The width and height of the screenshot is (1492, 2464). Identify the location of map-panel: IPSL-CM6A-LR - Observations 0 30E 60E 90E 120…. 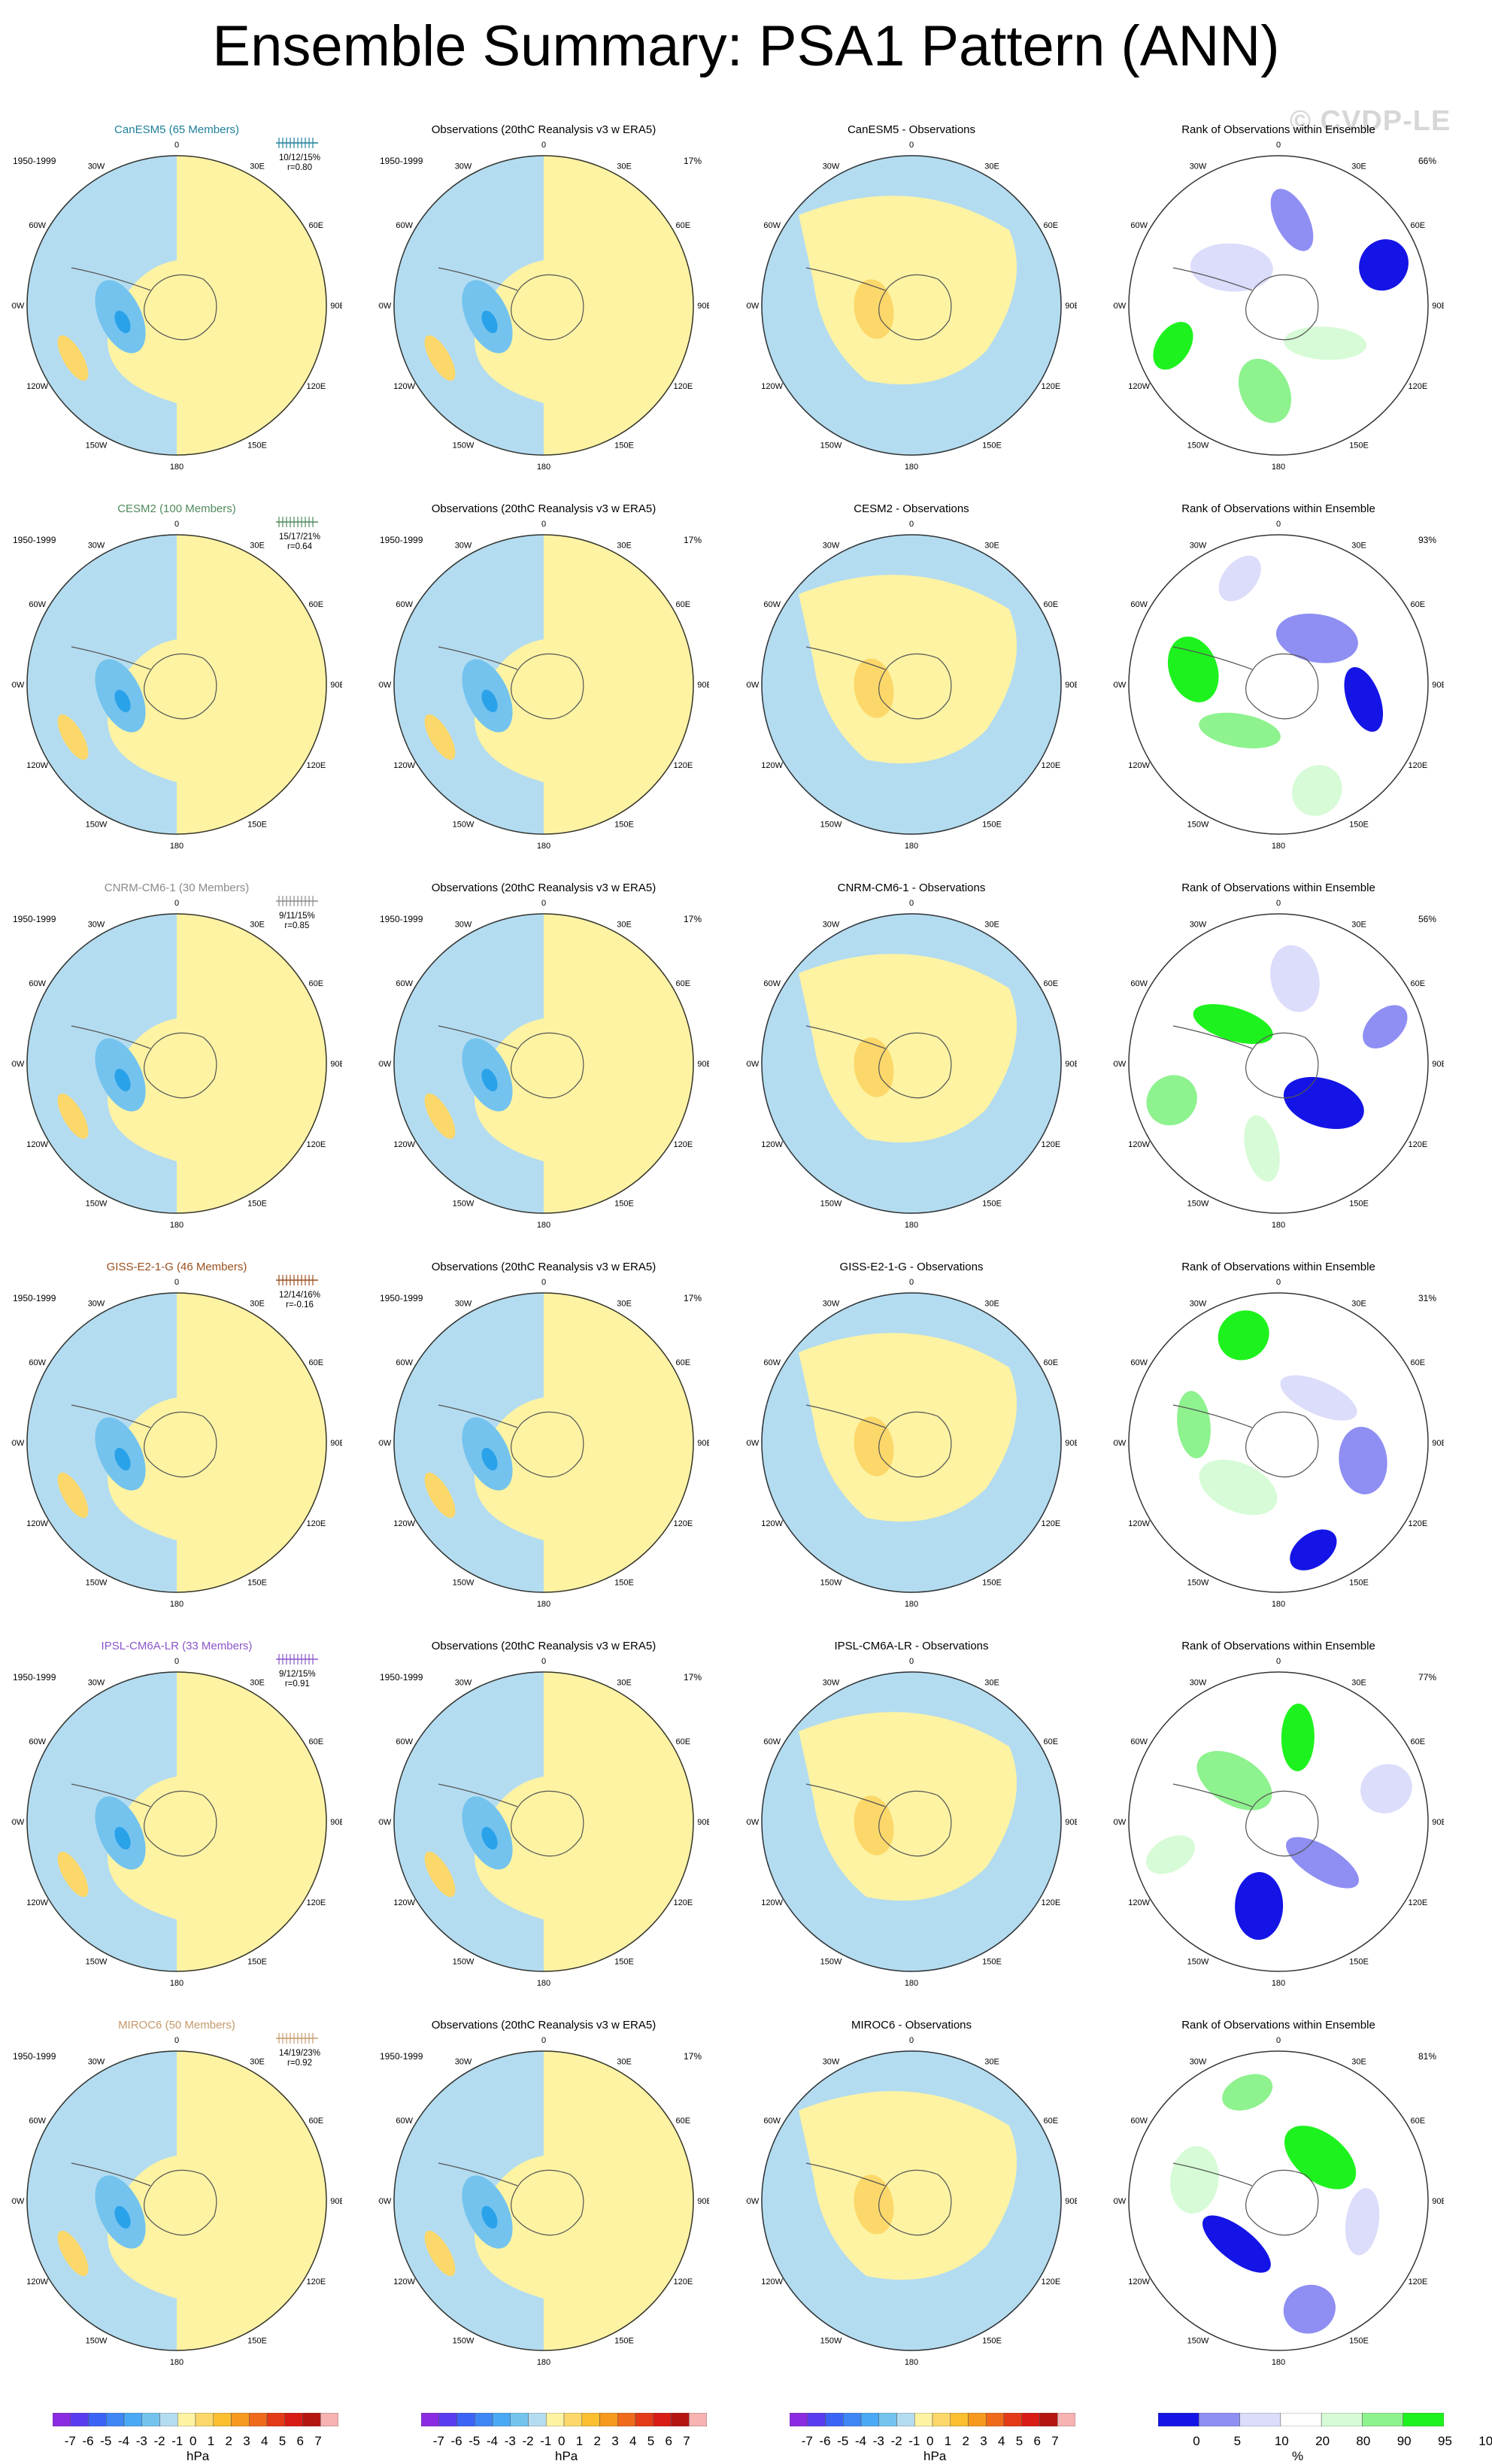
(911, 1824).